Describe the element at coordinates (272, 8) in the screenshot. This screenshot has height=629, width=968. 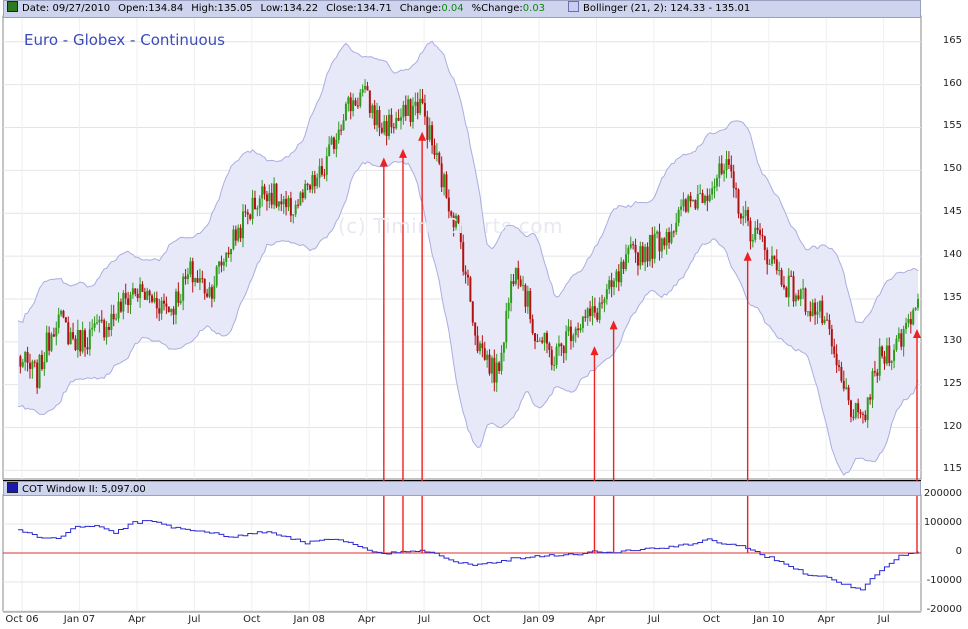
I see `low-label: Low:` at that location.